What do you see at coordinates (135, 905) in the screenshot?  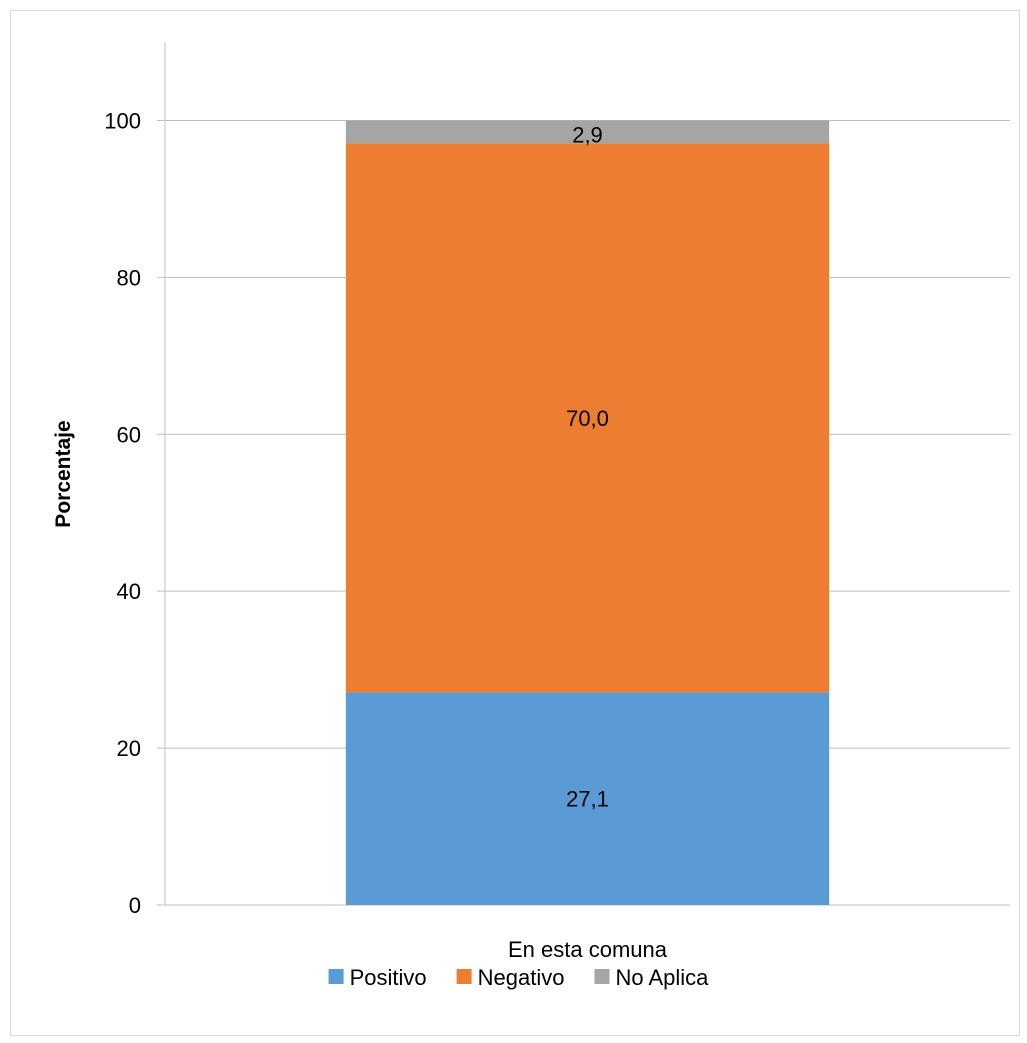 I see `y-tick-label: 0` at bounding box center [135, 905].